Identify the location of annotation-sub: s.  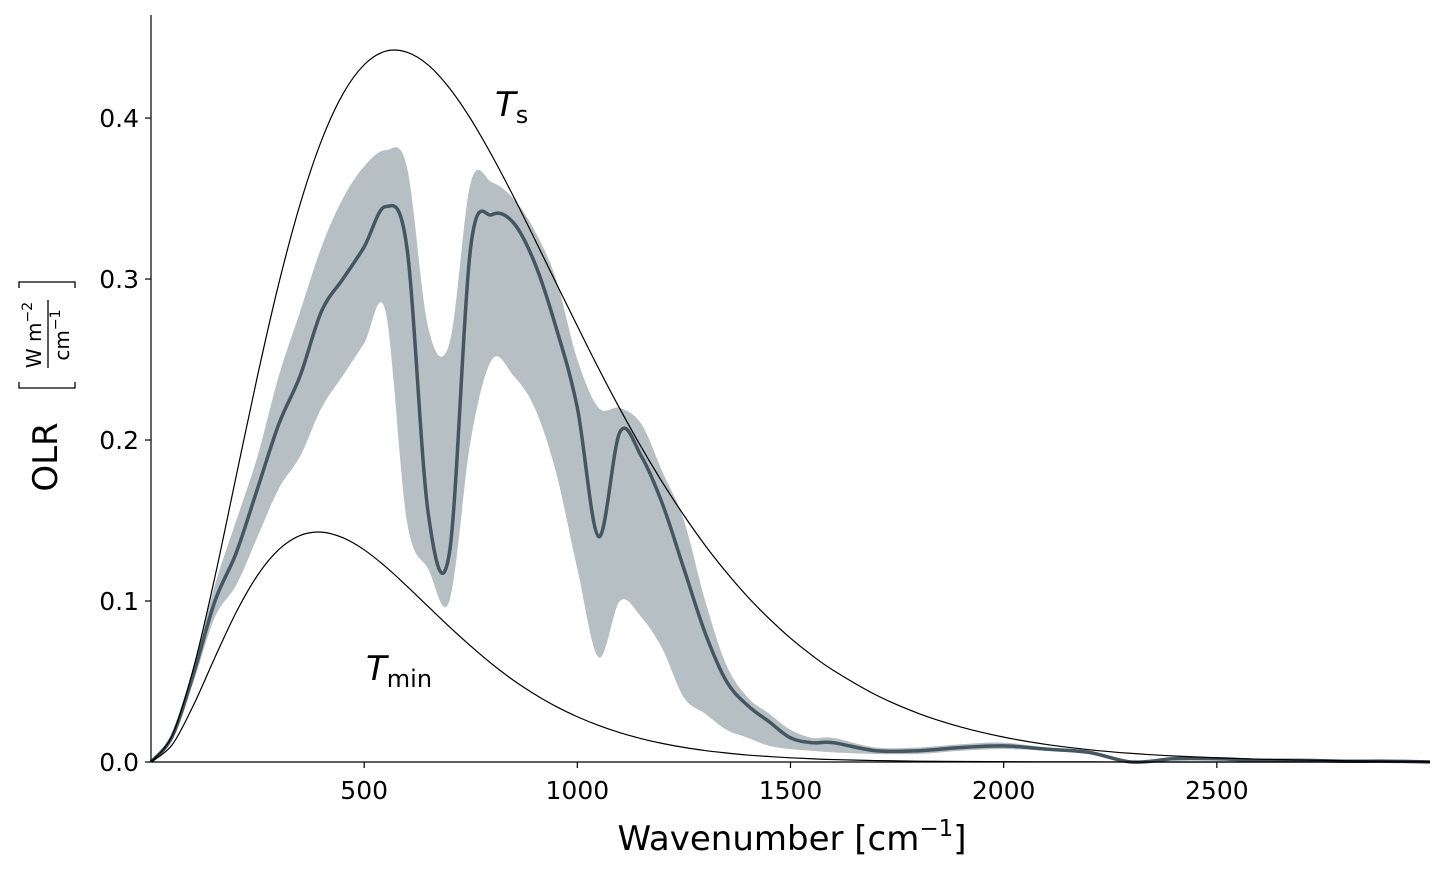
(522, 115).